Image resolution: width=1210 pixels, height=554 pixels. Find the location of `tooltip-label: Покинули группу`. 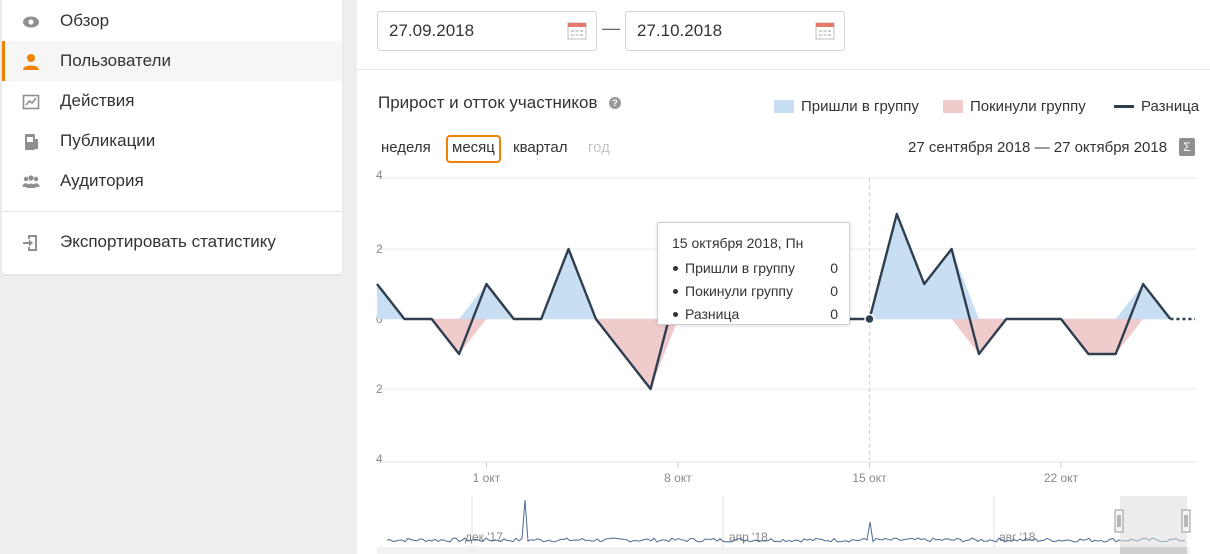

tooltip-label: Покинули группу is located at coordinates (739, 291).